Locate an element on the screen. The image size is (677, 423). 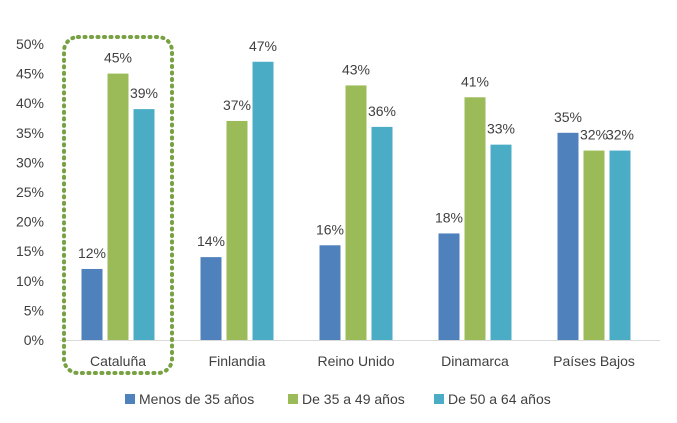
data-label: 16% is located at coordinates (330, 229).